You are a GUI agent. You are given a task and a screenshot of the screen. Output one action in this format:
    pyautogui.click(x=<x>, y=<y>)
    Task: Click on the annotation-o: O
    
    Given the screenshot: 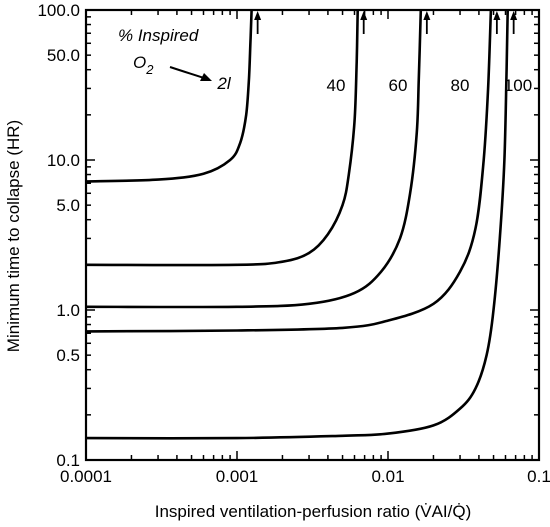 What is the action you would take?
    pyautogui.click(x=139, y=62)
    